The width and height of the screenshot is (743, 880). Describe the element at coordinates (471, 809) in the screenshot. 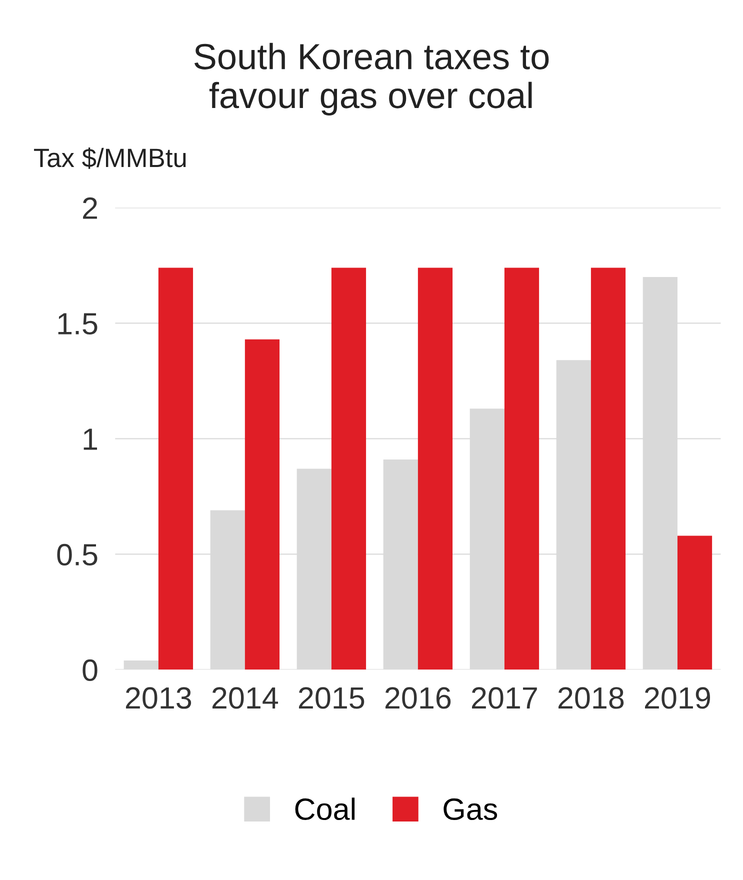

I see `legend-label: Gas` at that location.